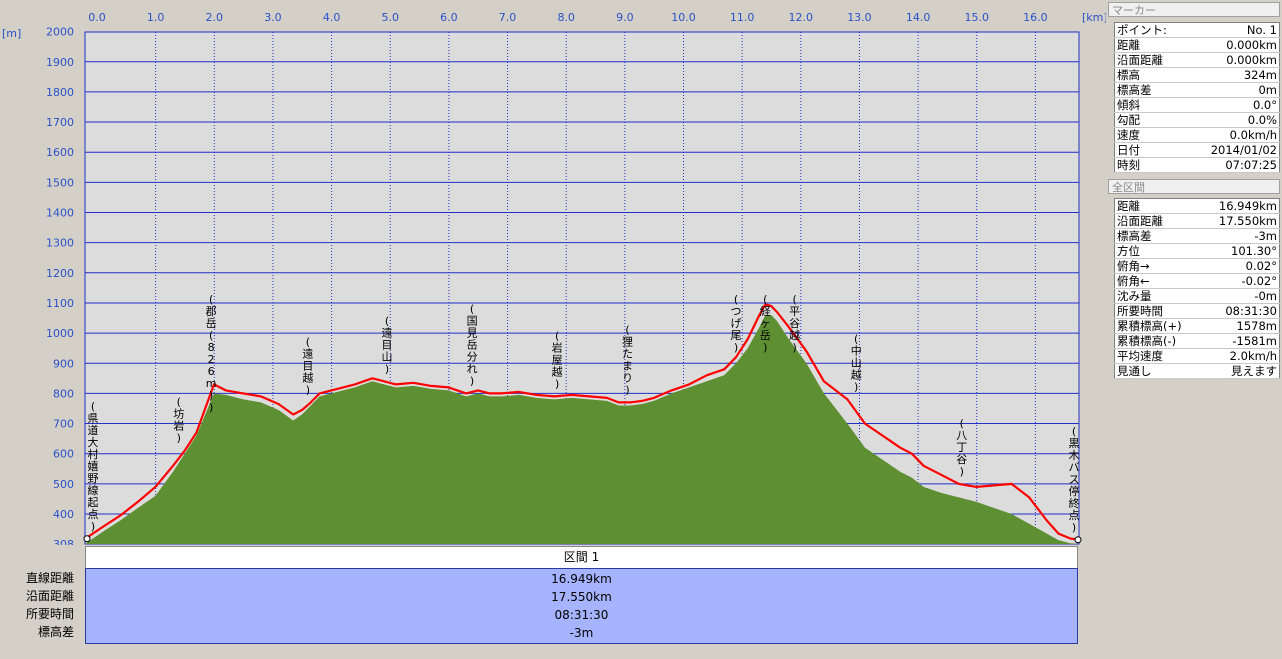 The width and height of the screenshot is (1282, 659). Describe the element at coordinates (60, 182) in the screenshot. I see `y-tick-label: 1500` at that location.